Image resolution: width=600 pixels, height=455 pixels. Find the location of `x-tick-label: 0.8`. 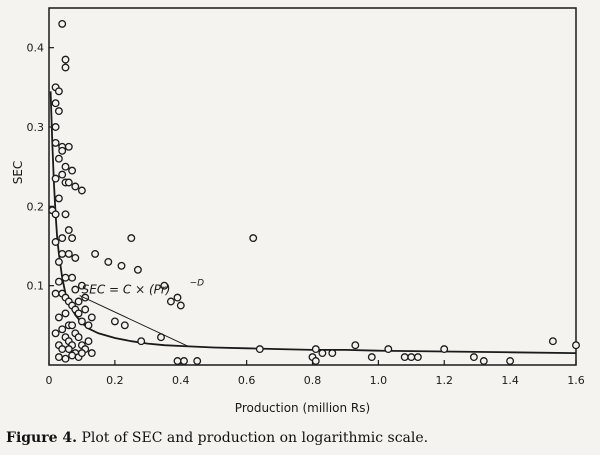

x-tick-label: 0.8 is located at coordinates (313, 380).